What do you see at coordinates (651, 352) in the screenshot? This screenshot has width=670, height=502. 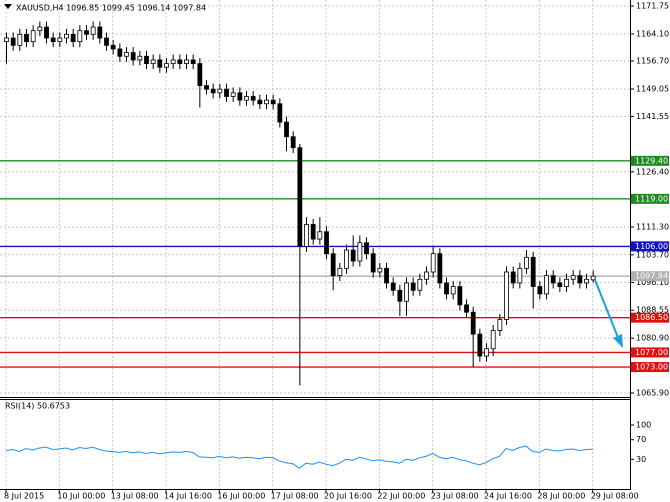 I see `level-label: 1077.00` at bounding box center [651, 352].